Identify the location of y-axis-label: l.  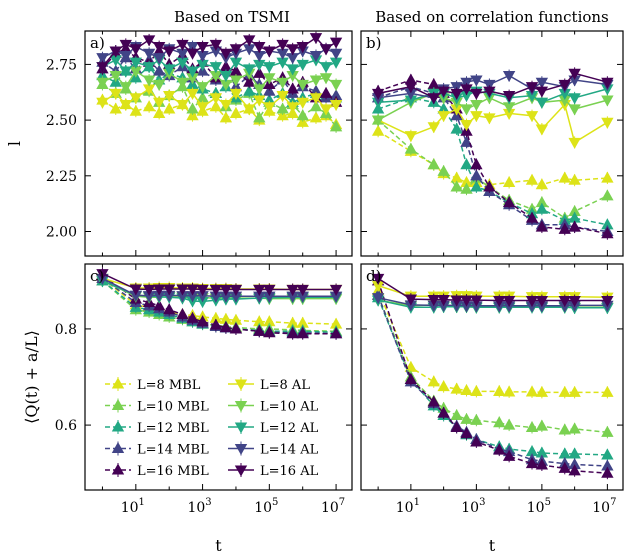
(14, 143).